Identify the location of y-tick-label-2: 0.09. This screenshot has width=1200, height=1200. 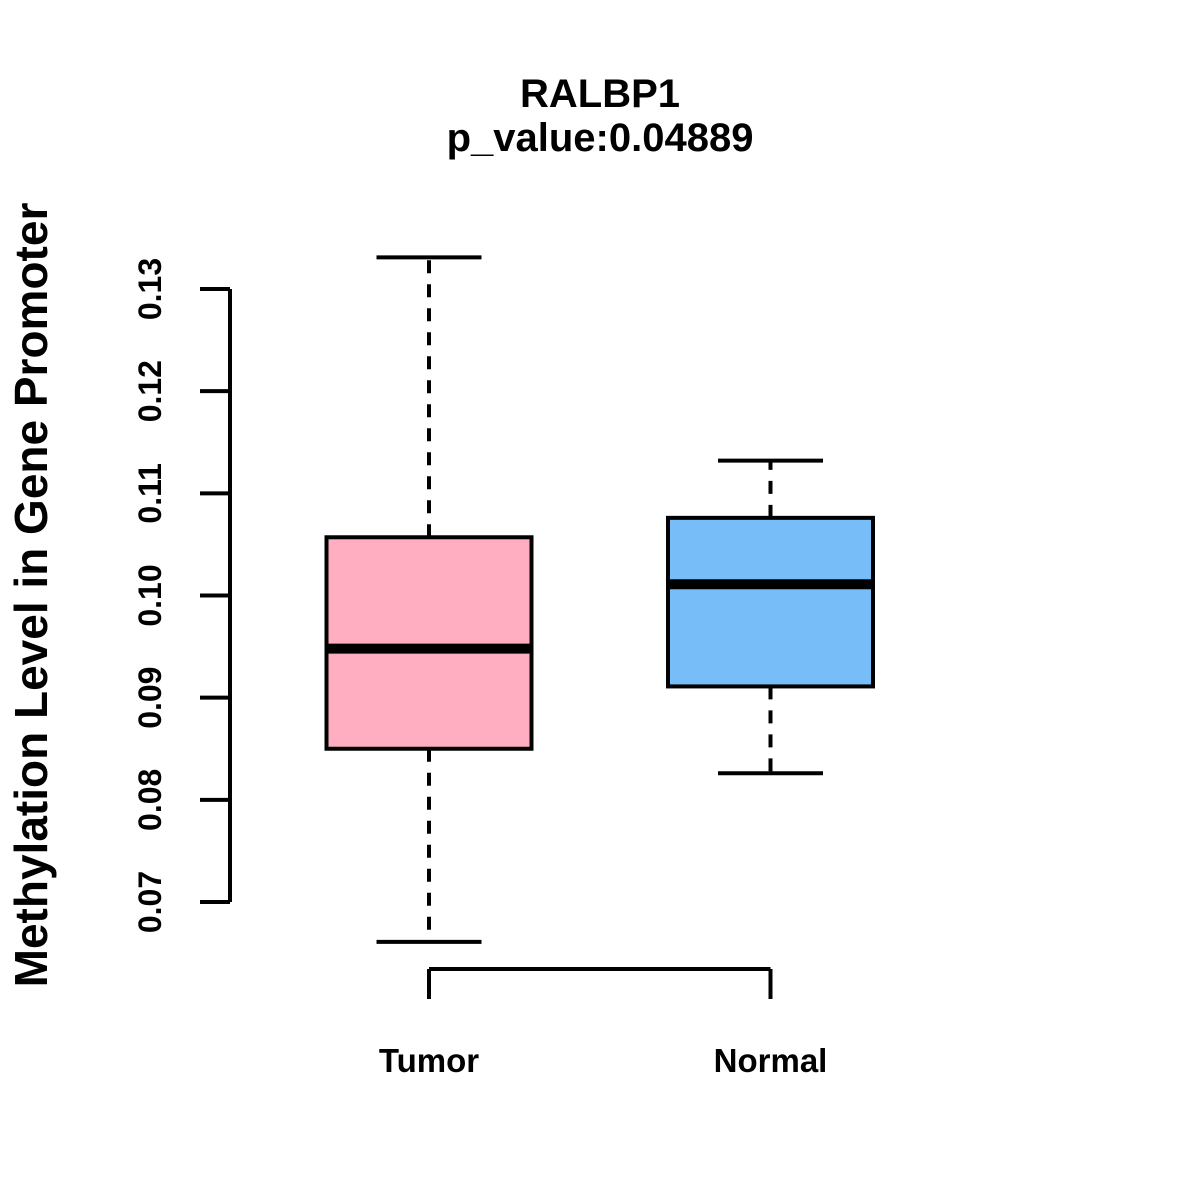
(150, 698).